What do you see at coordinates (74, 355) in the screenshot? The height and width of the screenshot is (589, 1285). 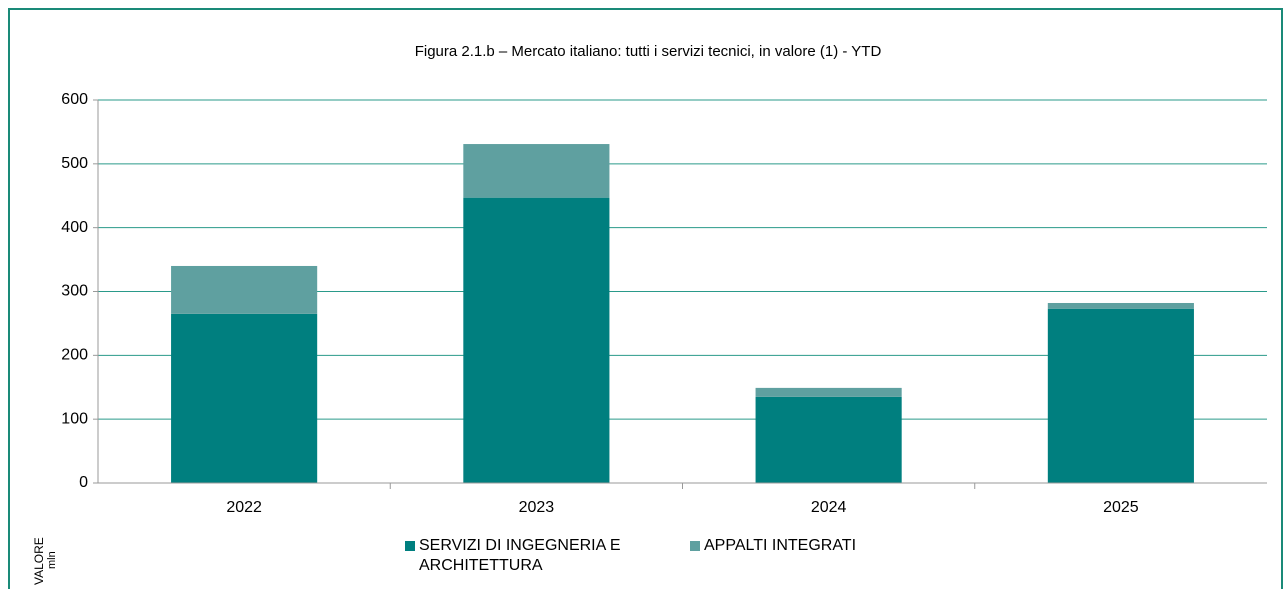 I see `y-tick-label: 200` at bounding box center [74, 355].